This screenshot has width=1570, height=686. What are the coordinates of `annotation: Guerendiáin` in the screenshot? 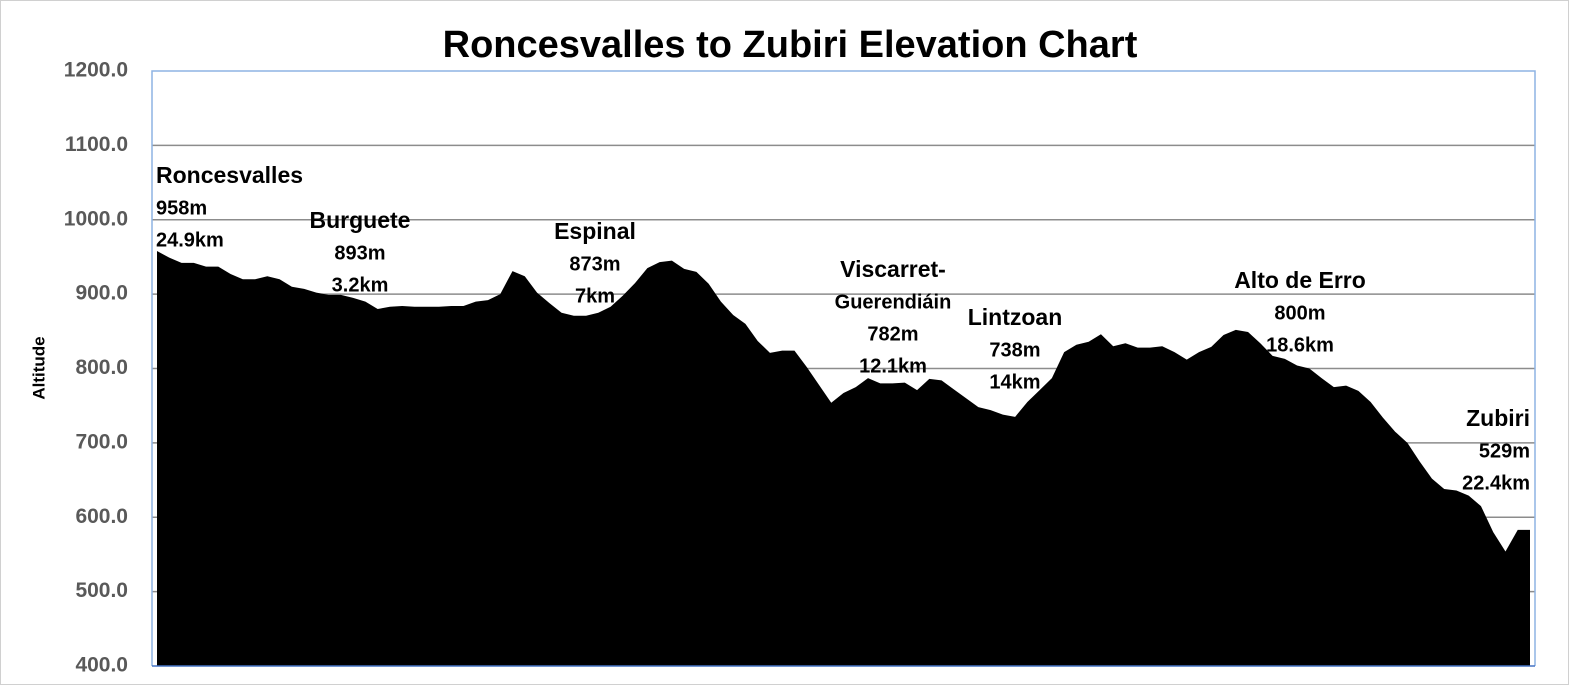 It's located at (893, 302).